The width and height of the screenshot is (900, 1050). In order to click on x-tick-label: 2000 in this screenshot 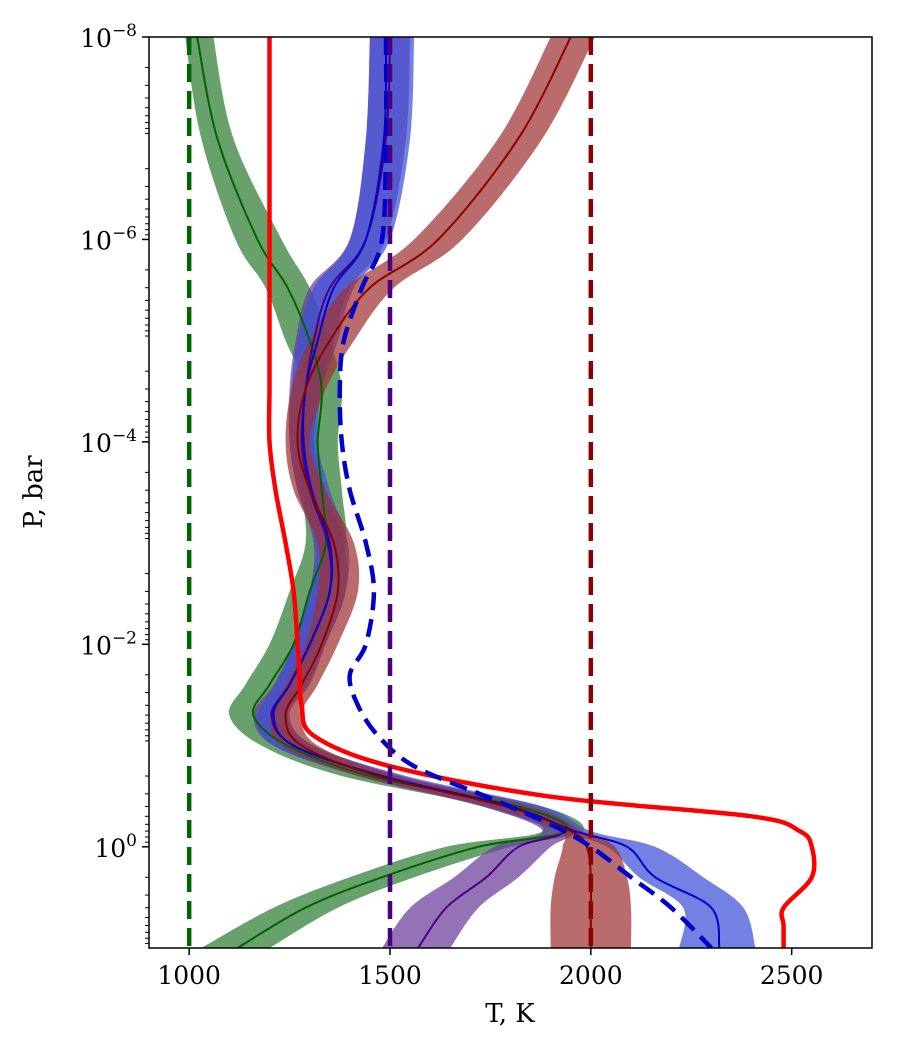, I will do `click(591, 975)`.